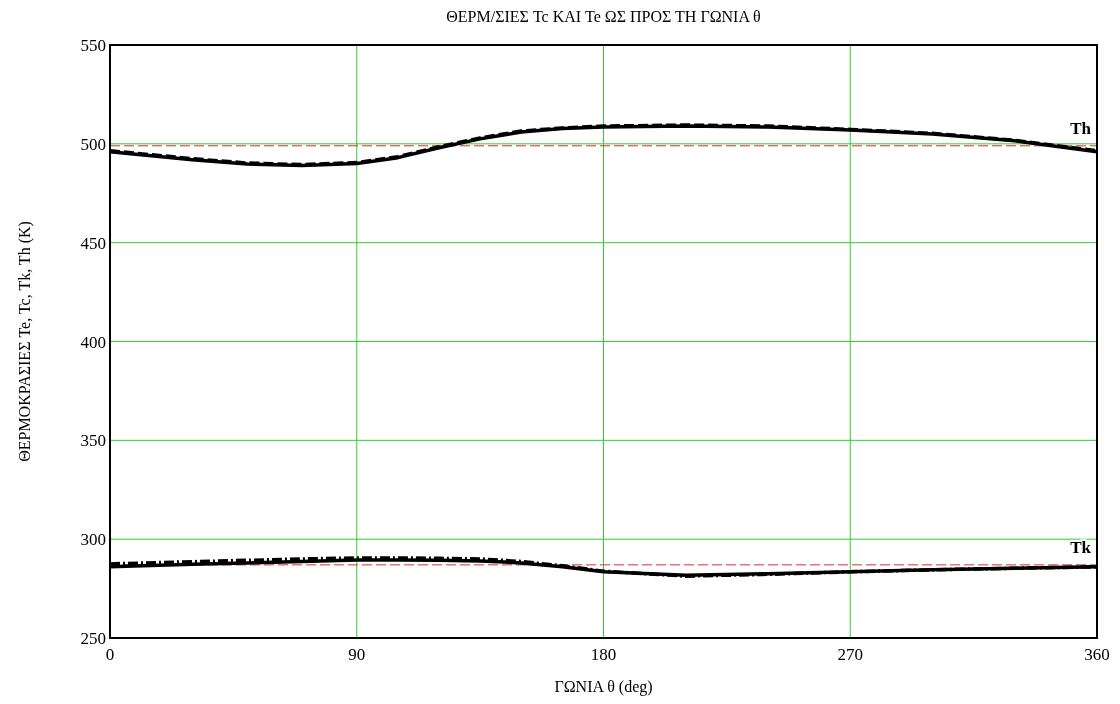 The width and height of the screenshot is (1120, 704). Describe the element at coordinates (603, 687) in the screenshot. I see `x-axis-title: ΓΩΝΙΑ θ (deg)` at that location.